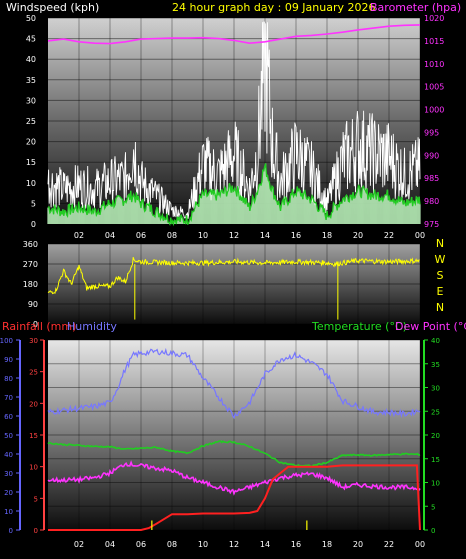  I want to click on direction-tick-label: 180, so click(30, 284).